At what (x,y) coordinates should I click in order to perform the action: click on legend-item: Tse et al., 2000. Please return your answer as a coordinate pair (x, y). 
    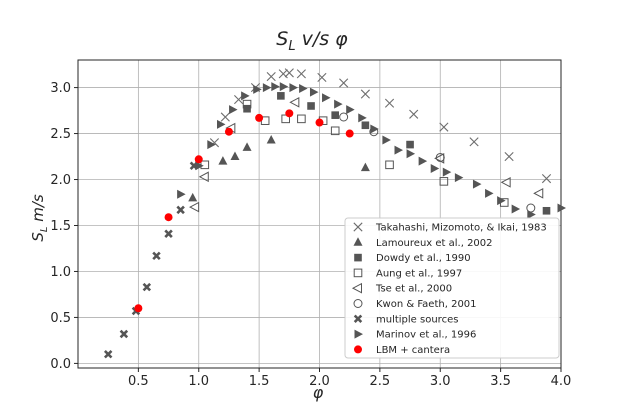
    Looking at the image, I should click on (401, 288).